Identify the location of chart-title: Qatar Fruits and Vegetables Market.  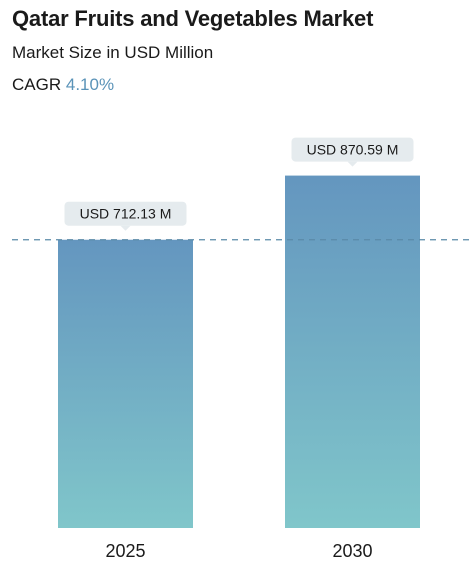
(193, 18).